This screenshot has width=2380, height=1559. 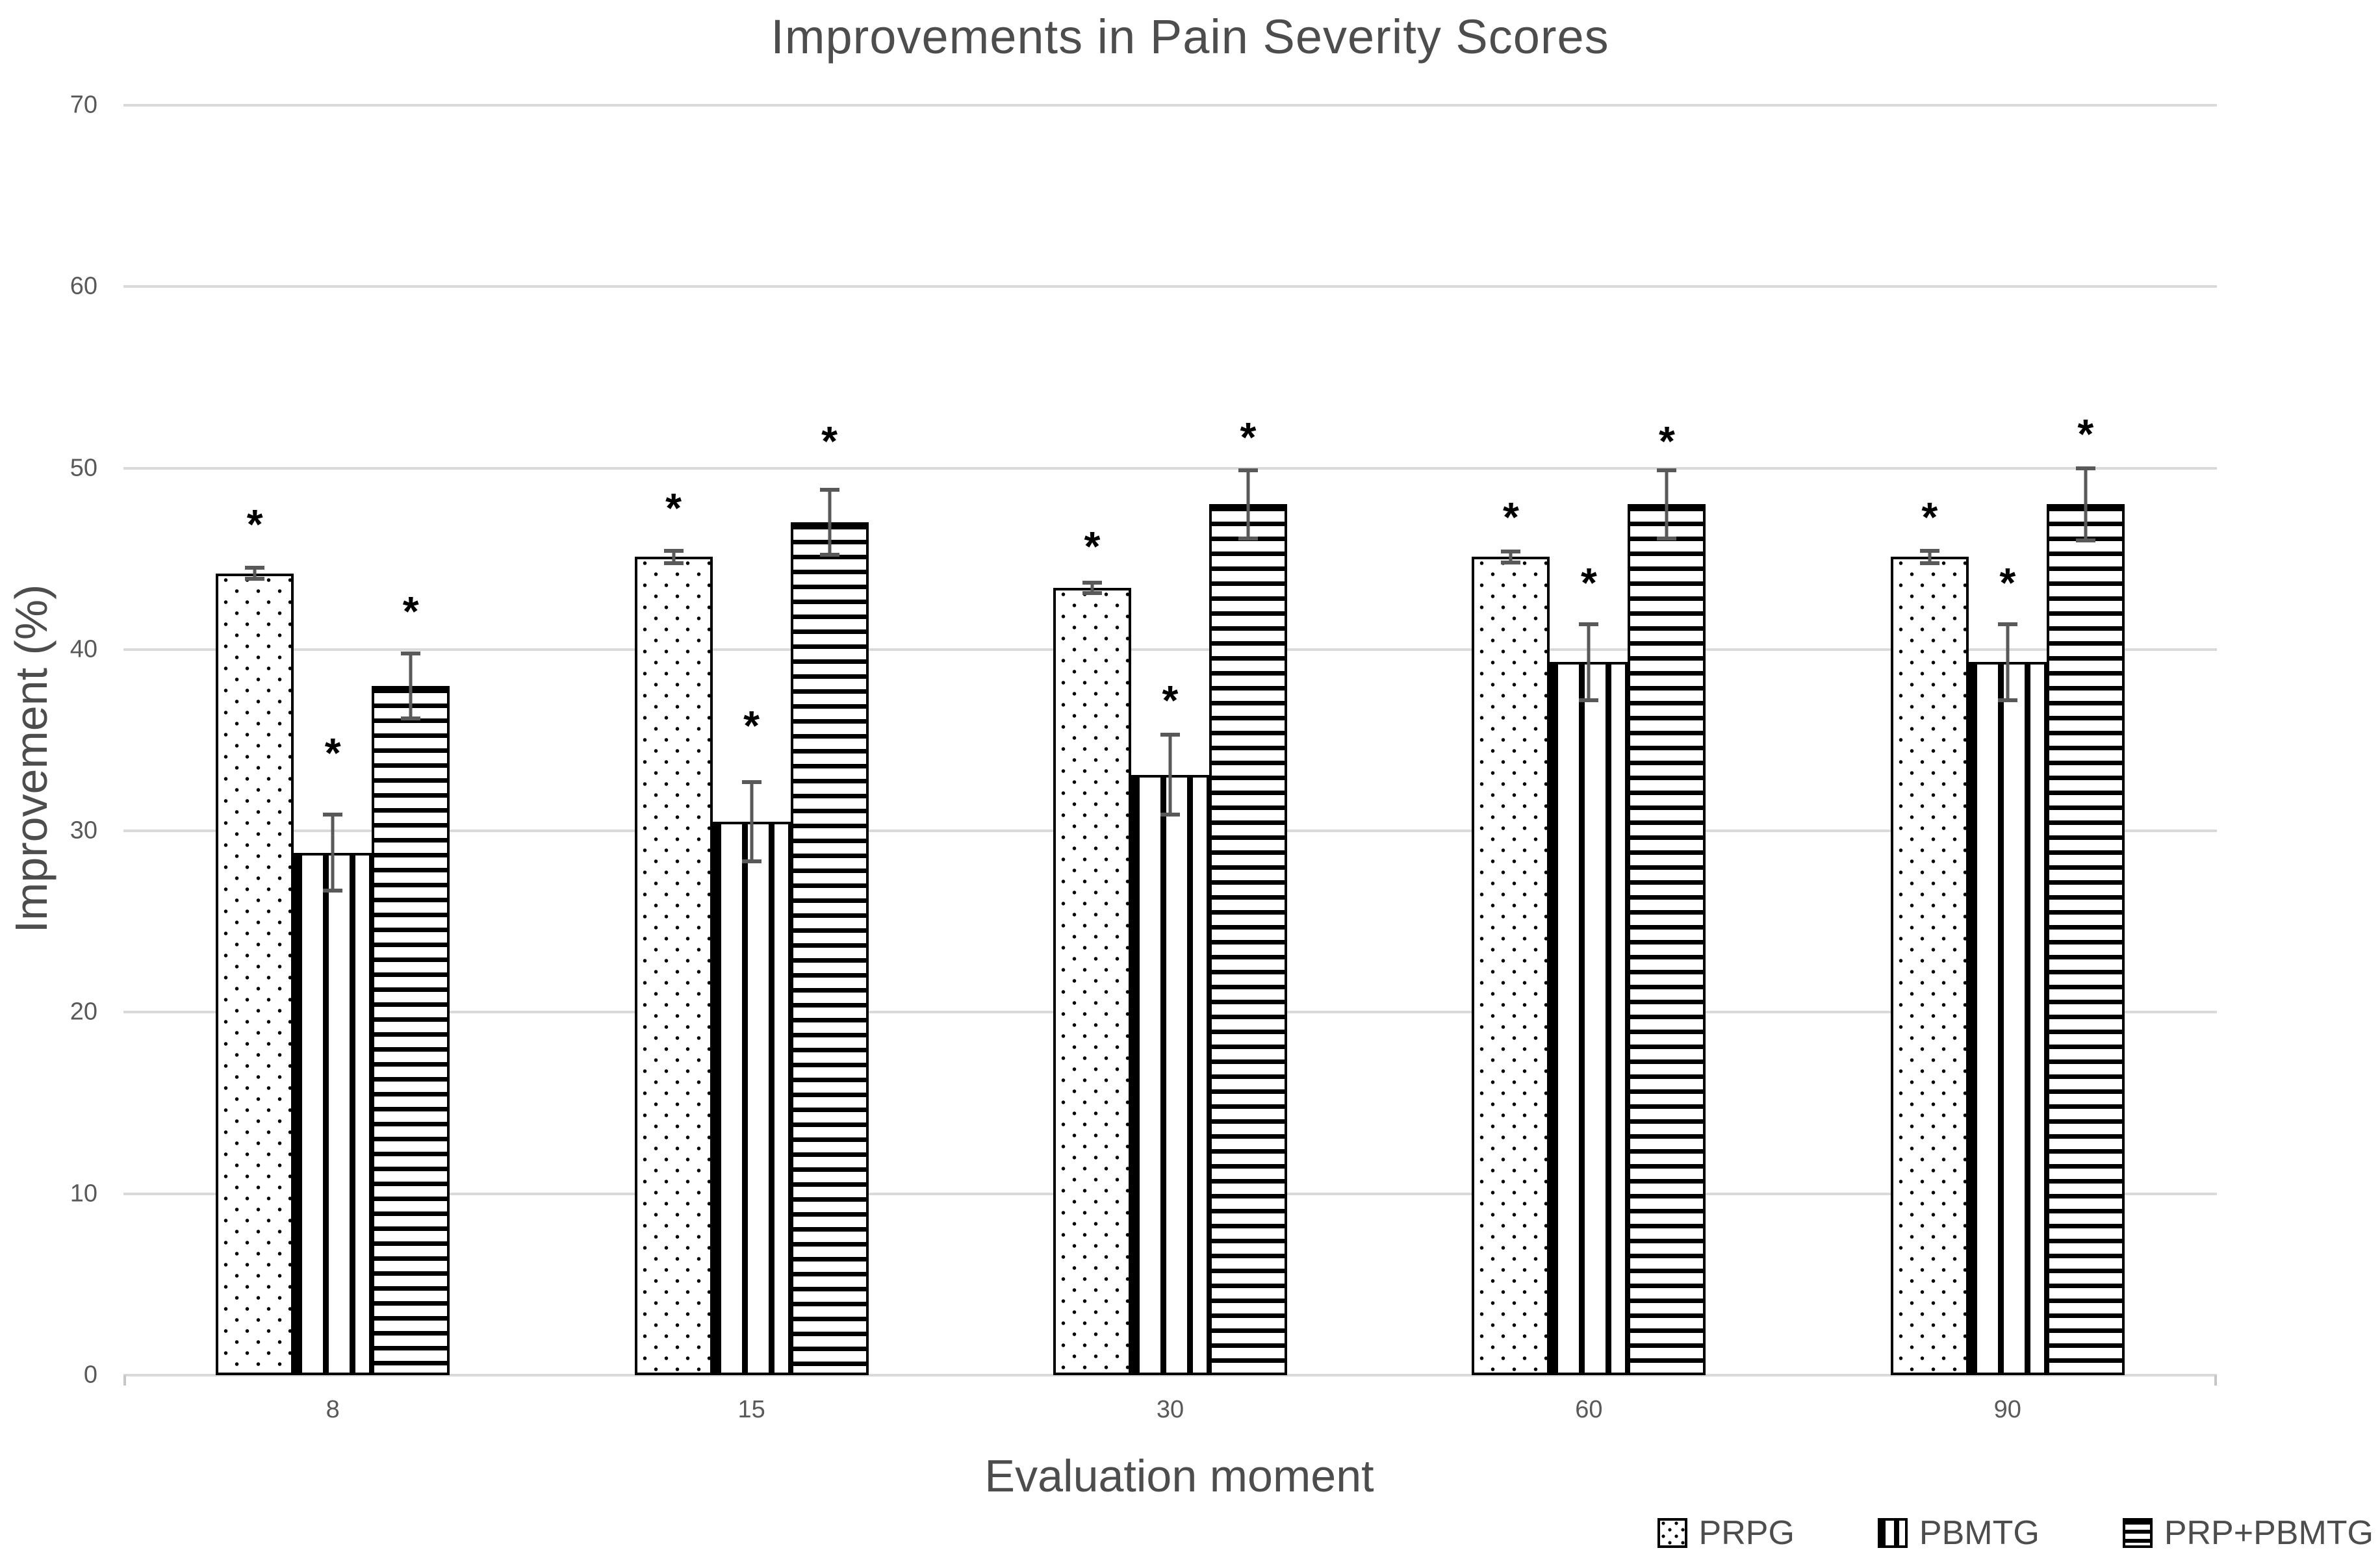 I want to click on significance-marker-prpg-15: *, so click(x=673, y=508).